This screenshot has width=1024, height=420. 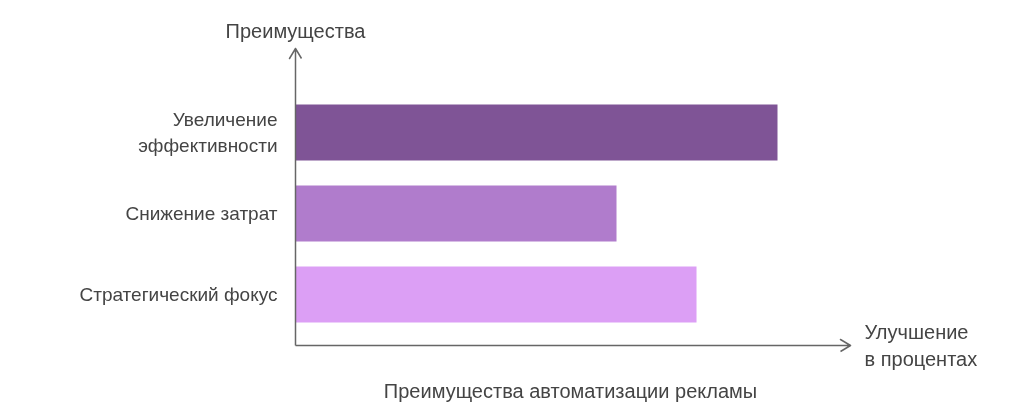 I want to click on text: Преимущества автоматизации рекламы, so click(x=570, y=390).